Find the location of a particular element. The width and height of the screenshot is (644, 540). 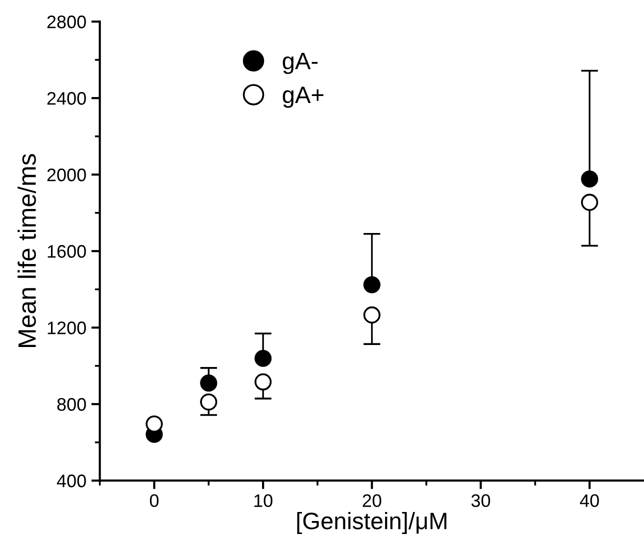

y-tick-label: 1600 is located at coordinates (67, 251).